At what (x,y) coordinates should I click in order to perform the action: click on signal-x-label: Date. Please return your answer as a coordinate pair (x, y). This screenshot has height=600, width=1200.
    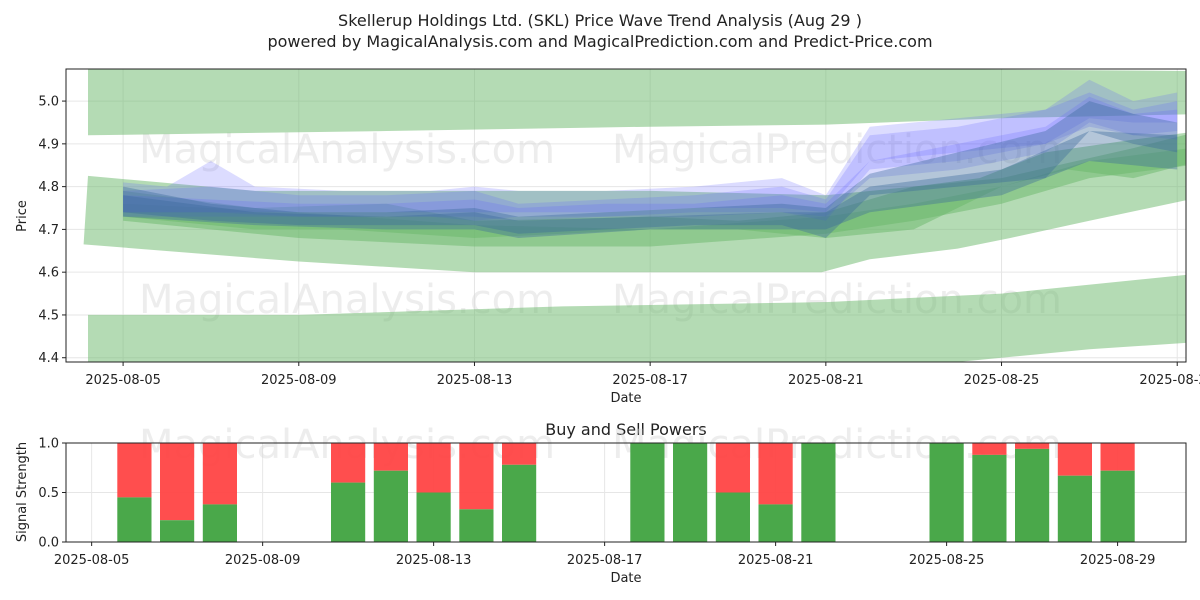
    Looking at the image, I should click on (625, 578).